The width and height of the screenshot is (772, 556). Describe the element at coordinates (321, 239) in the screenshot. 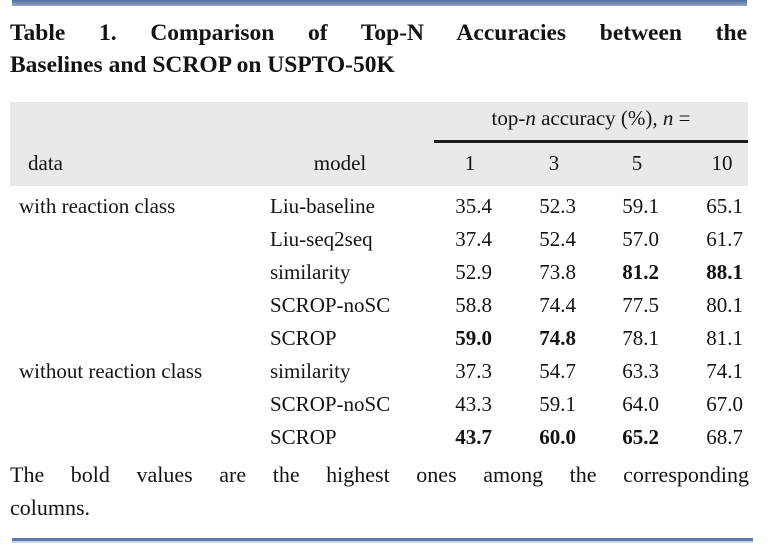

I see `model-name: Liu-seq2seq` at that location.